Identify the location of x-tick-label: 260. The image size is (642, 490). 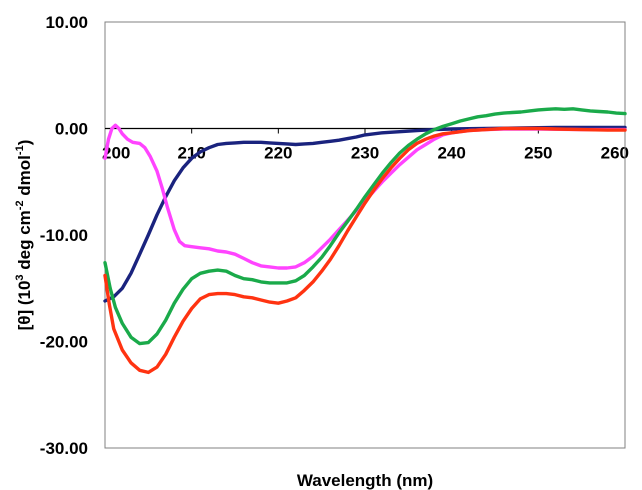
(615, 153).